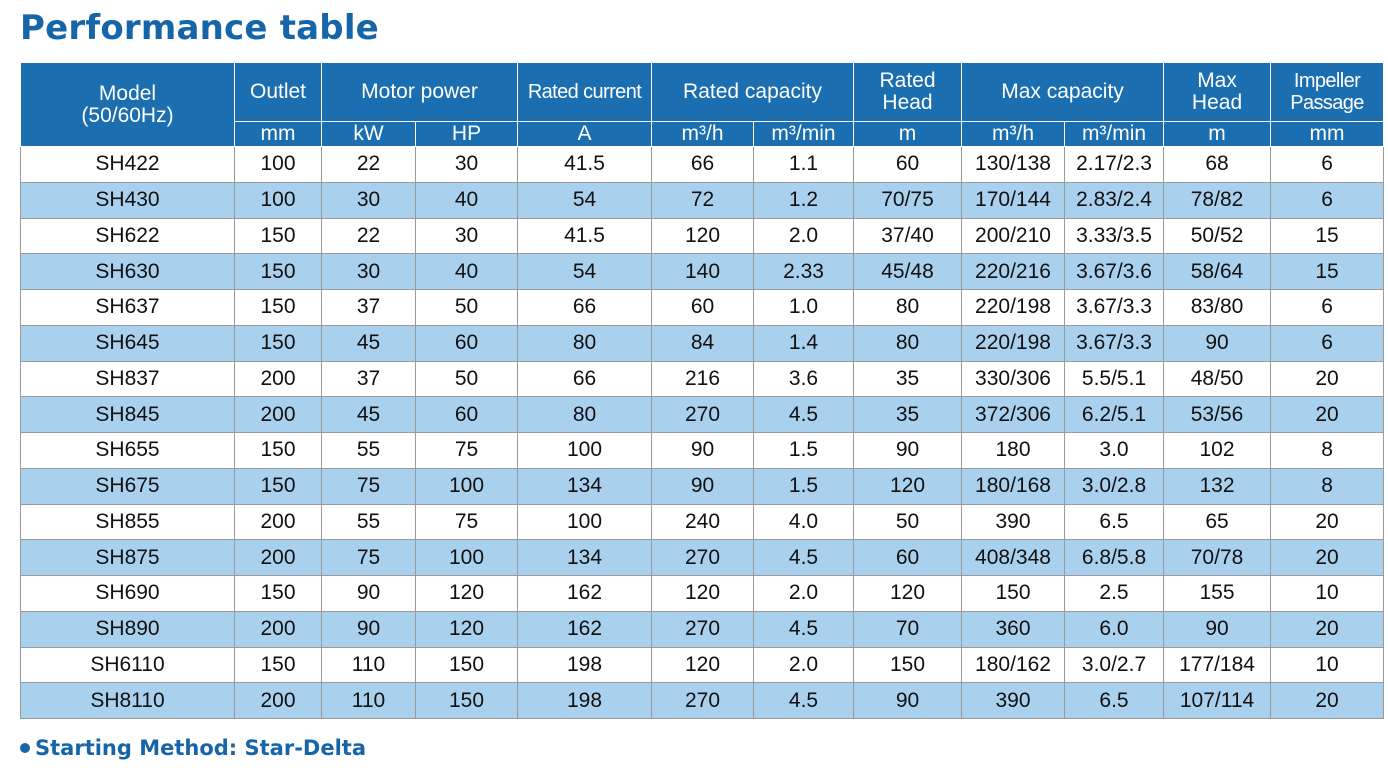 This screenshot has width=1388, height=777. Describe the element at coordinates (584, 134) in the screenshot. I see `unit-rated-current: A` at that location.